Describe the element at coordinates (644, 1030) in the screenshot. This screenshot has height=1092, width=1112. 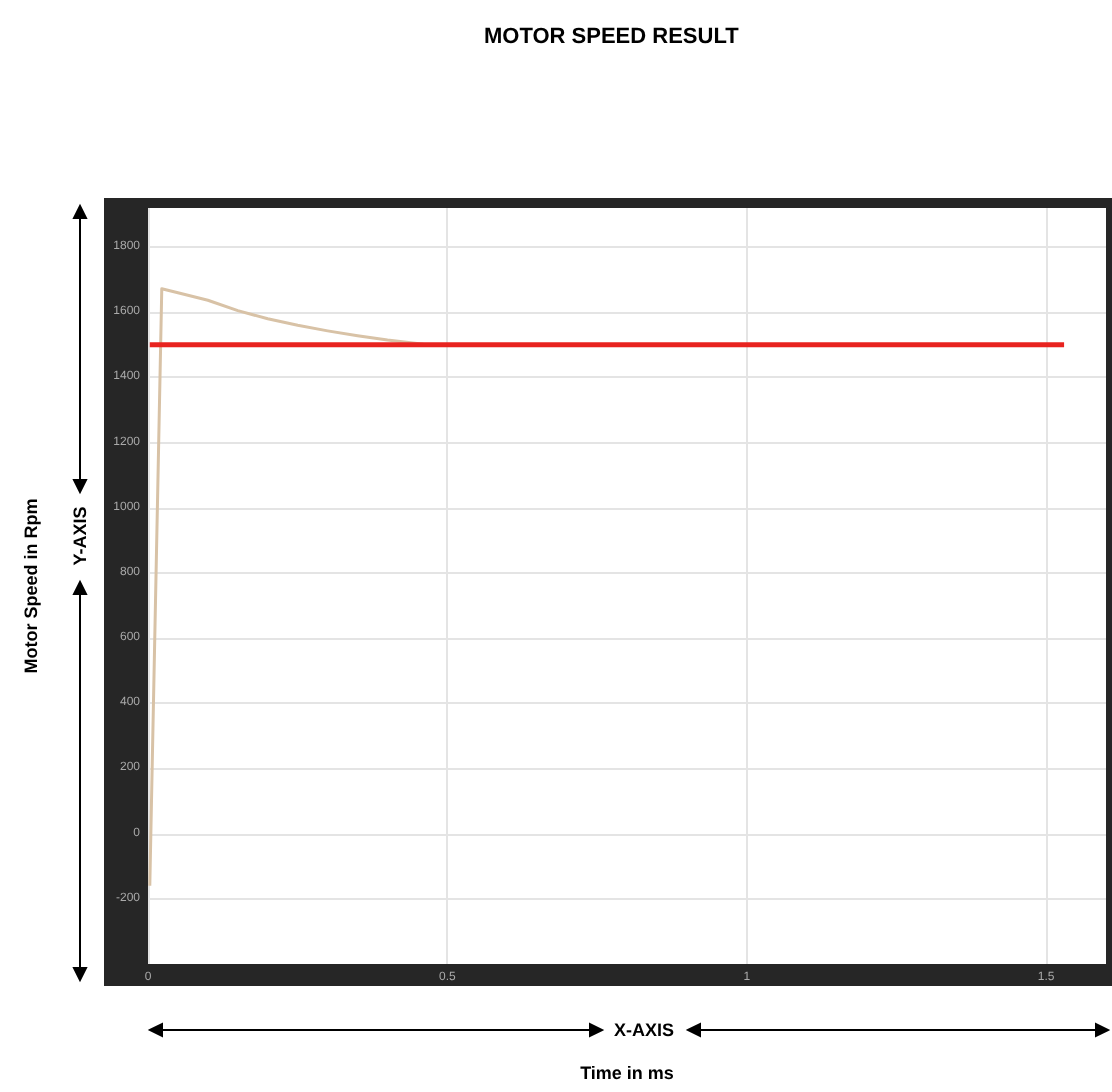
I see `text: X-AXIS` at that location.